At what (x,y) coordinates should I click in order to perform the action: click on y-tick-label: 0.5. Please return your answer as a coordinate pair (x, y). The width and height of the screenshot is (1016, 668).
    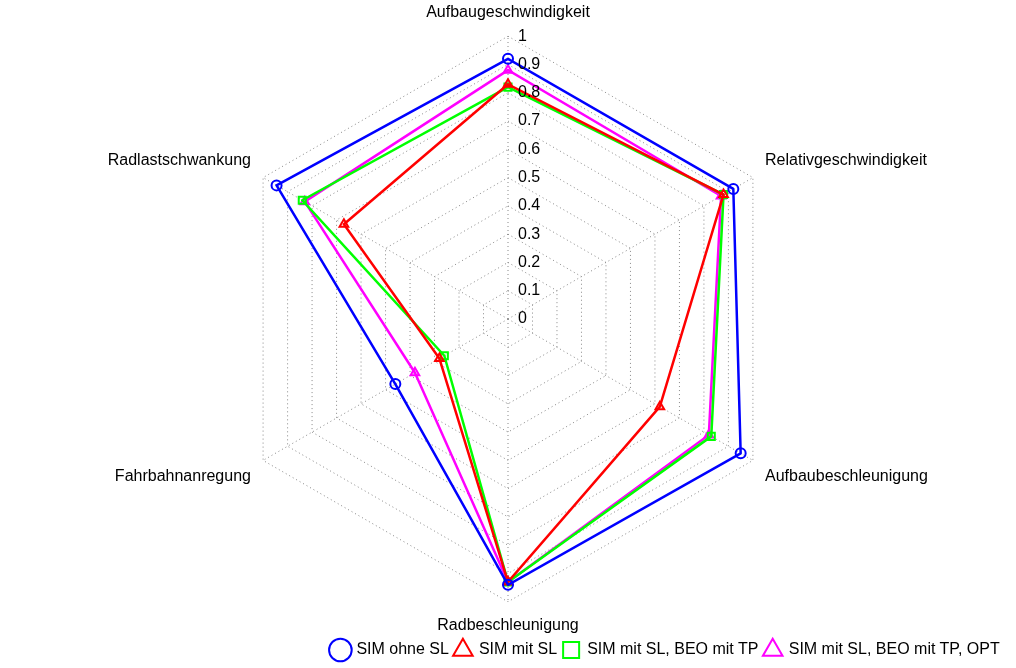
    Looking at the image, I should click on (529, 177).